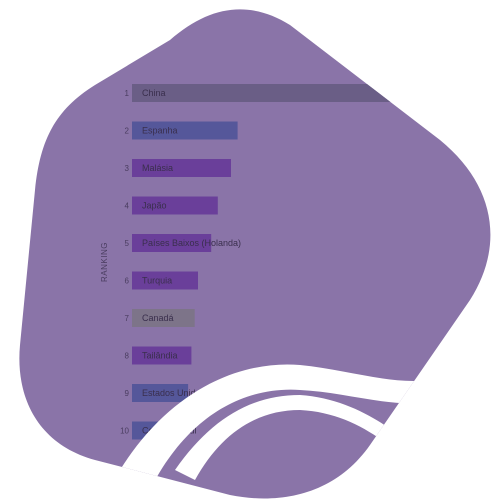 This screenshot has width=500, height=500. I want to click on rank-number: 1, so click(127, 93).